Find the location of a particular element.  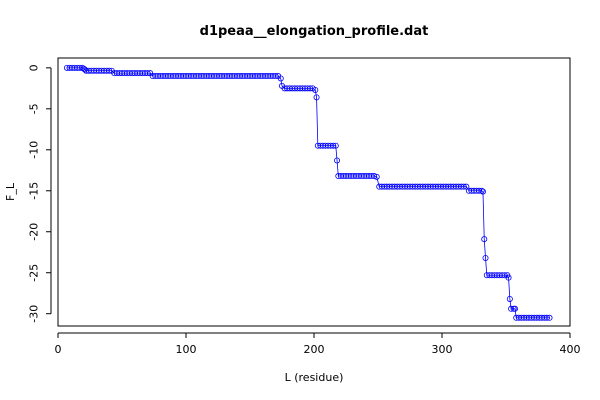

x-axis: 0 100 200 300 400 is located at coordinates (318, 344).